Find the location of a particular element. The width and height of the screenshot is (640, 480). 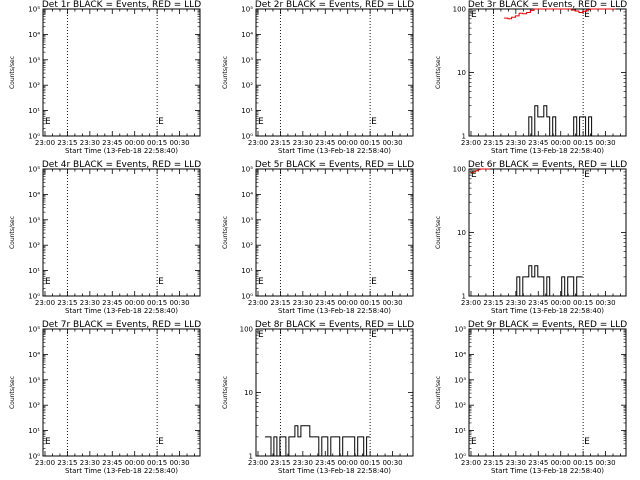

panel-title: Det 5r BLACK = Events, RED = LLD is located at coordinates (334, 165).